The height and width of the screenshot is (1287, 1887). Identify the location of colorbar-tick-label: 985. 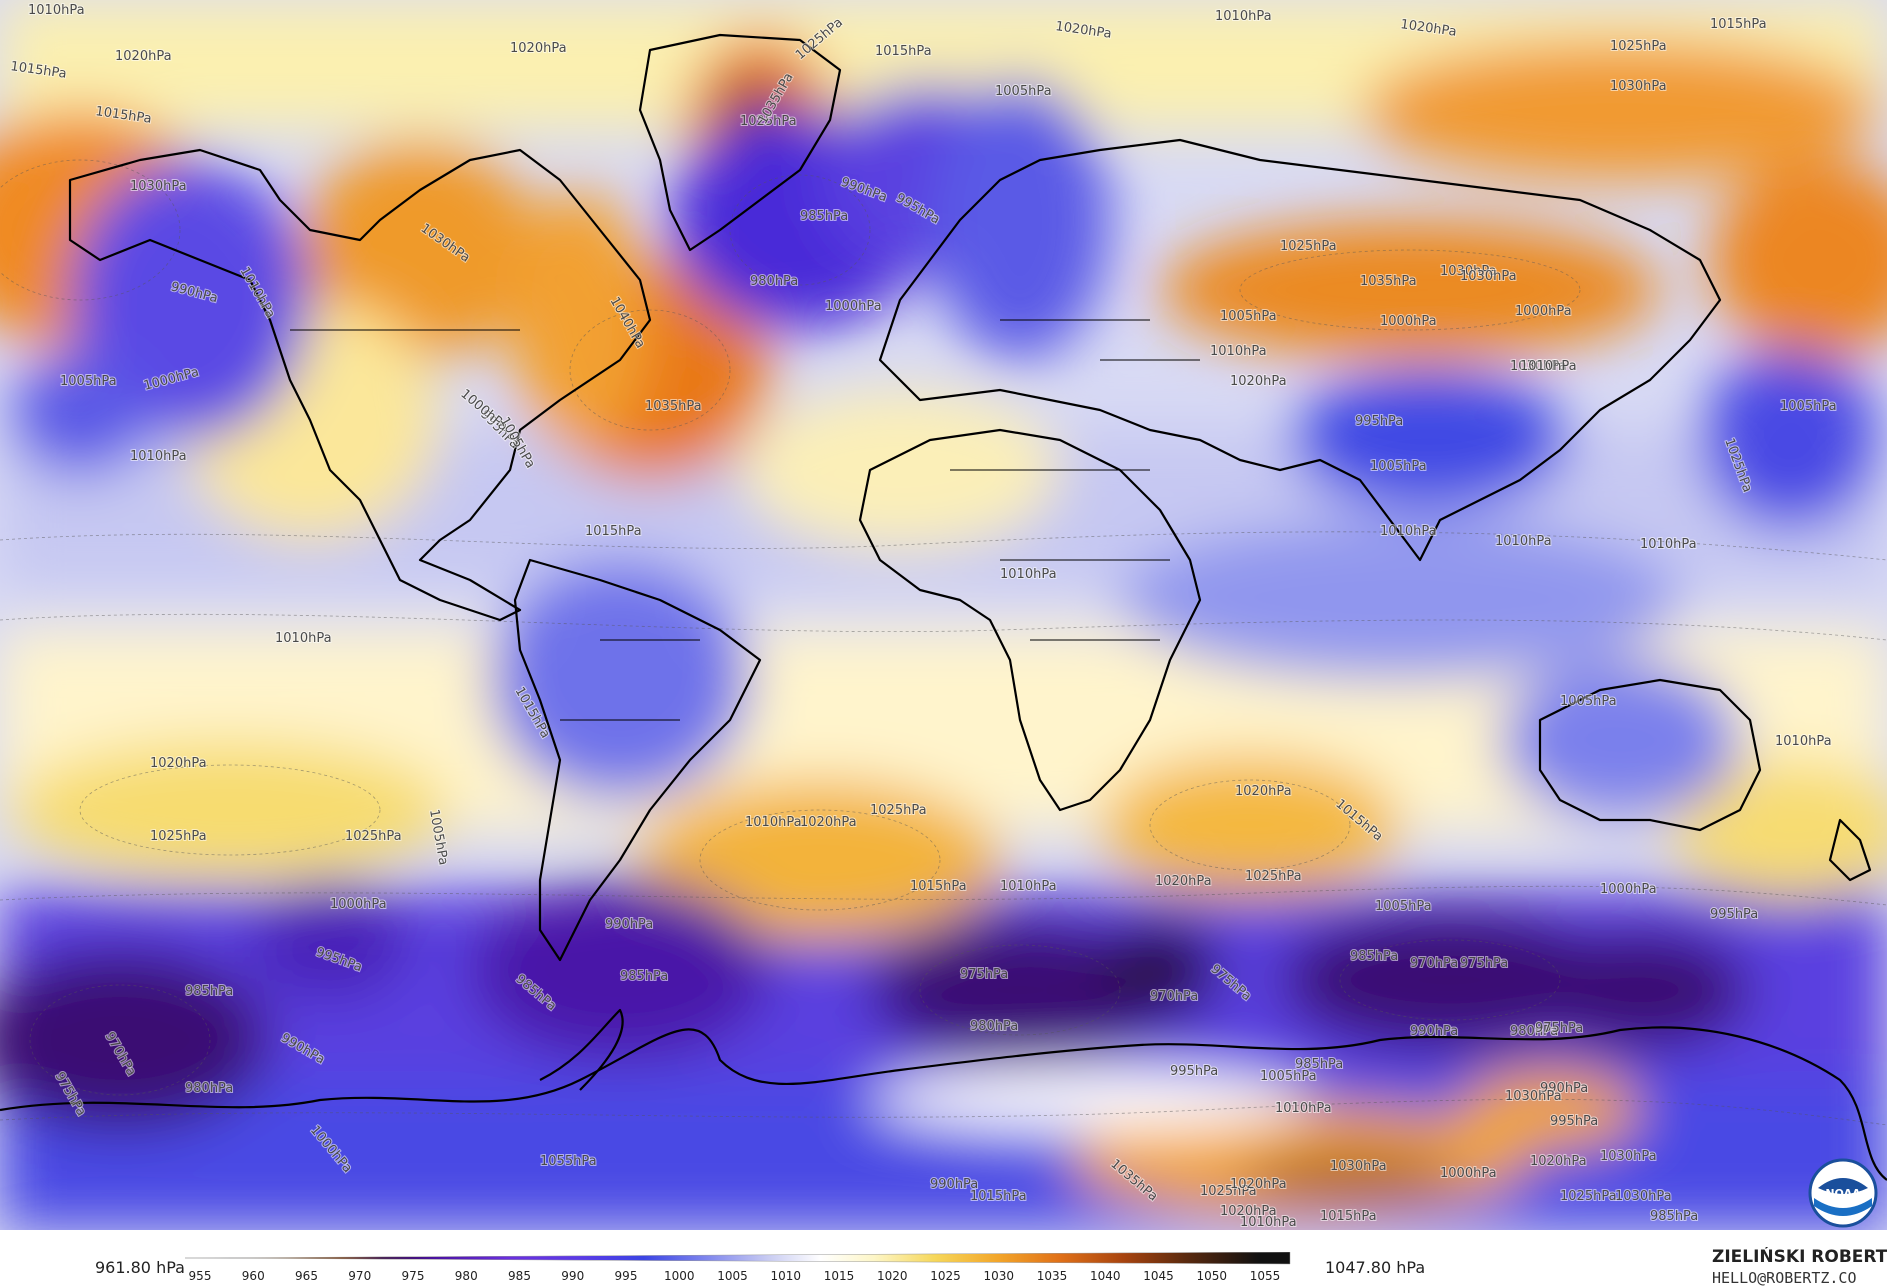
(519, 1276).